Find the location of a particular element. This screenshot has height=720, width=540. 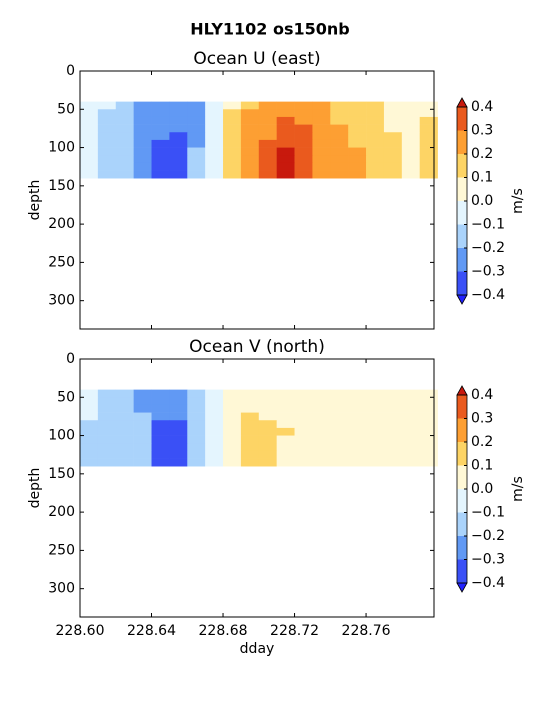

colorbar-label: m/s is located at coordinates (518, 489).